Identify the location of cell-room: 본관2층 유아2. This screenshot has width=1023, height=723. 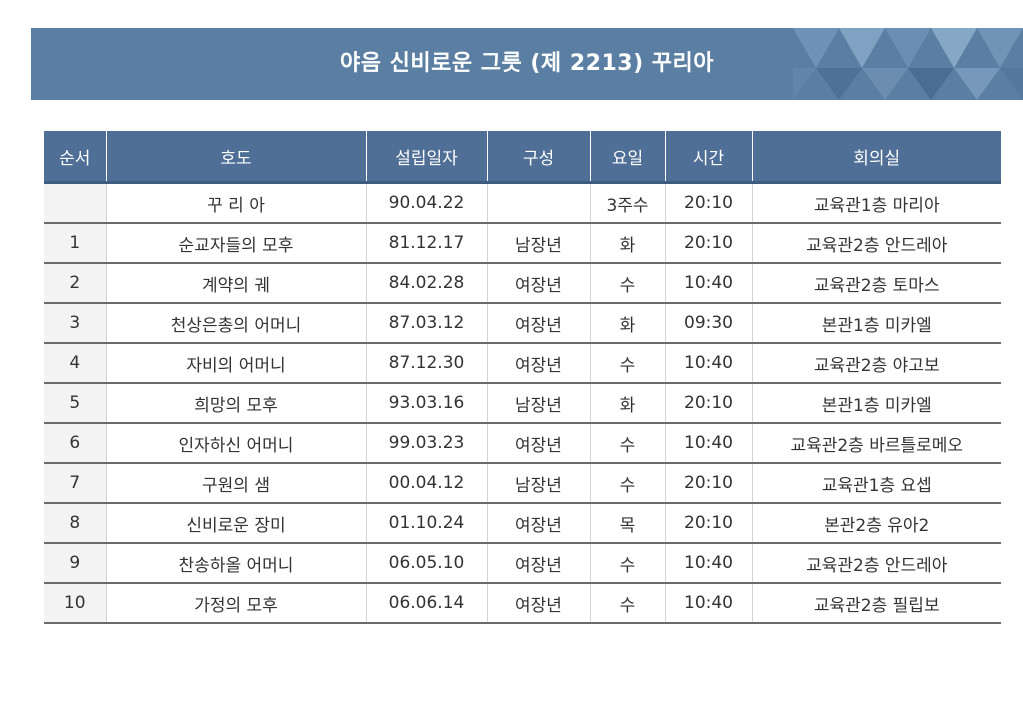
(876, 523).